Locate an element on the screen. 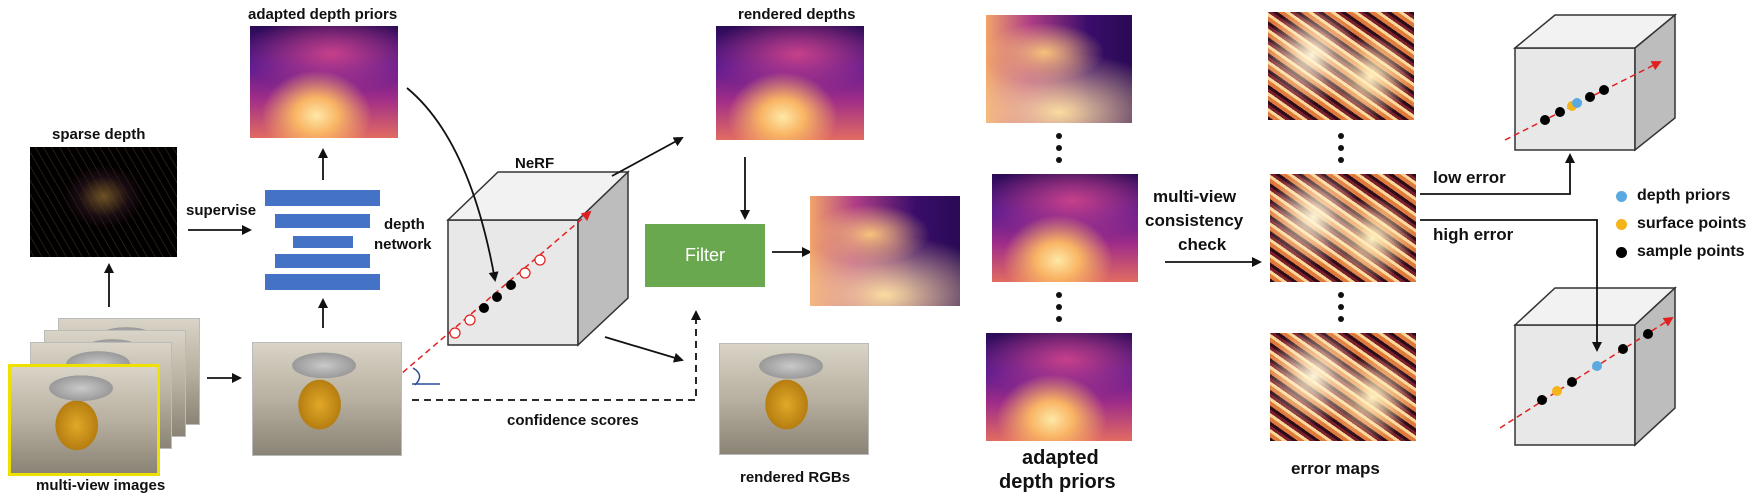 The image size is (1764, 497). input-rgb-image is located at coordinates (327, 399).